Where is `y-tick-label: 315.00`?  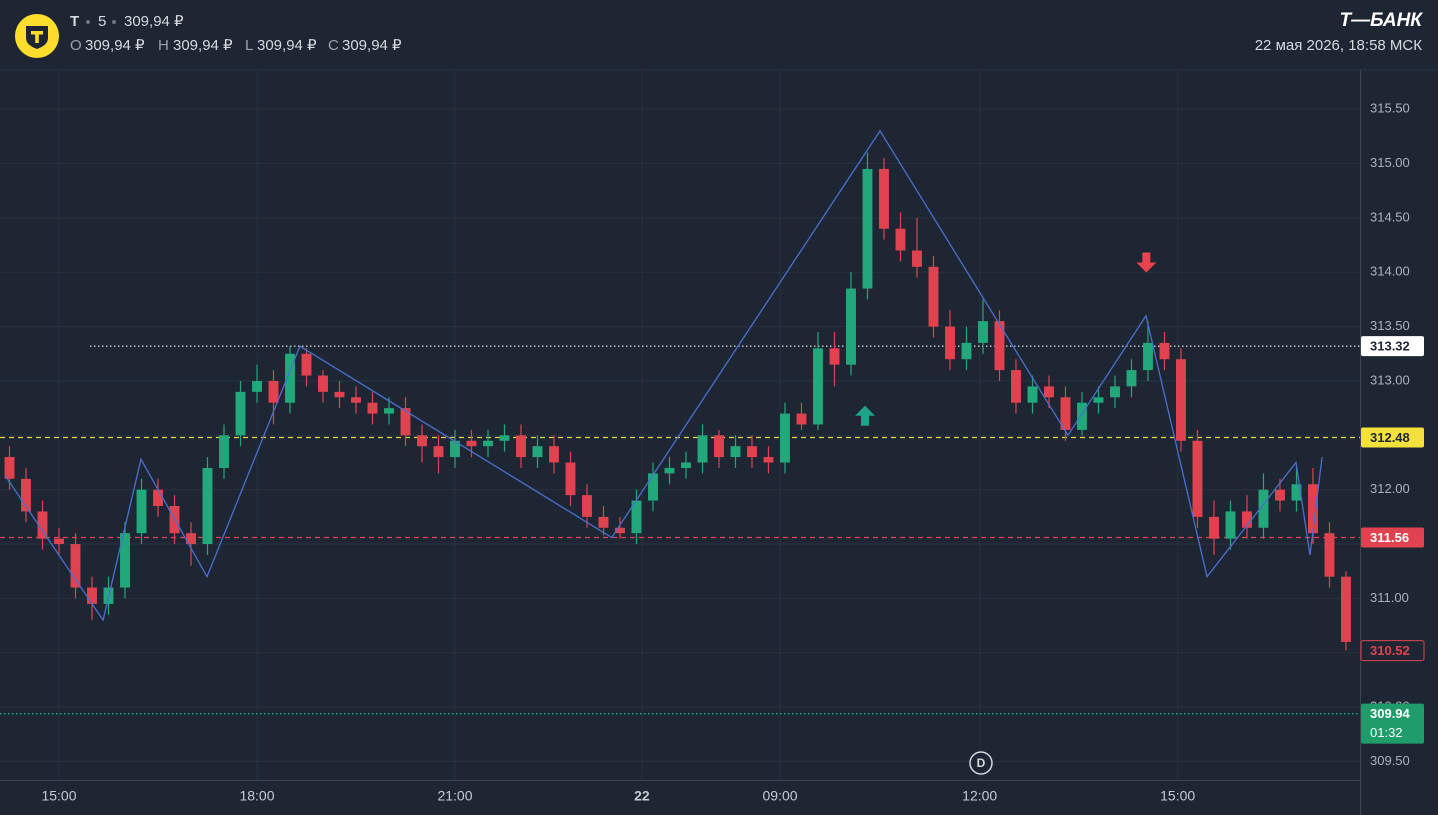 y-tick-label: 315.00 is located at coordinates (1390, 162).